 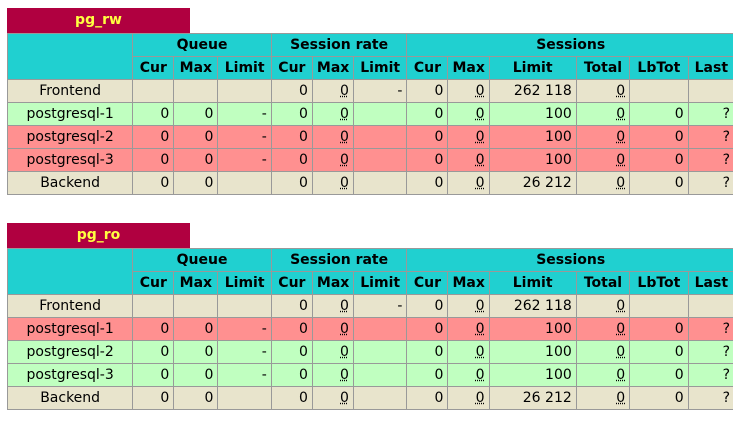 What do you see at coordinates (98, 235) in the screenshot?
I see `proxy-name: pg_ro` at bounding box center [98, 235].